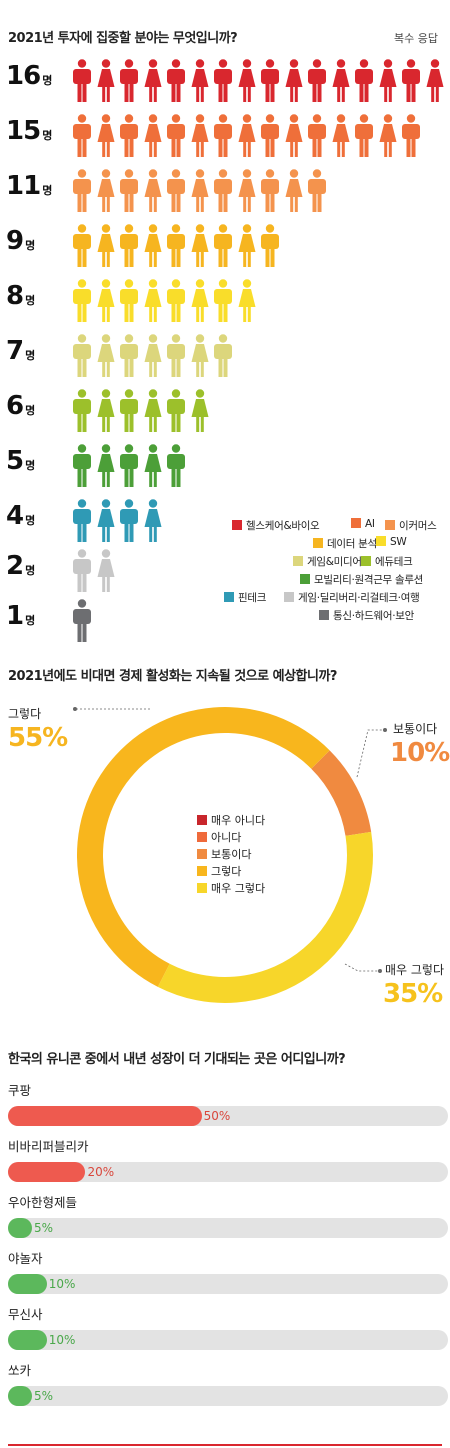  Describe the element at coordinates (415, 970) in the screenshot. I see `callout-label: 매우 그렇다` at that location.